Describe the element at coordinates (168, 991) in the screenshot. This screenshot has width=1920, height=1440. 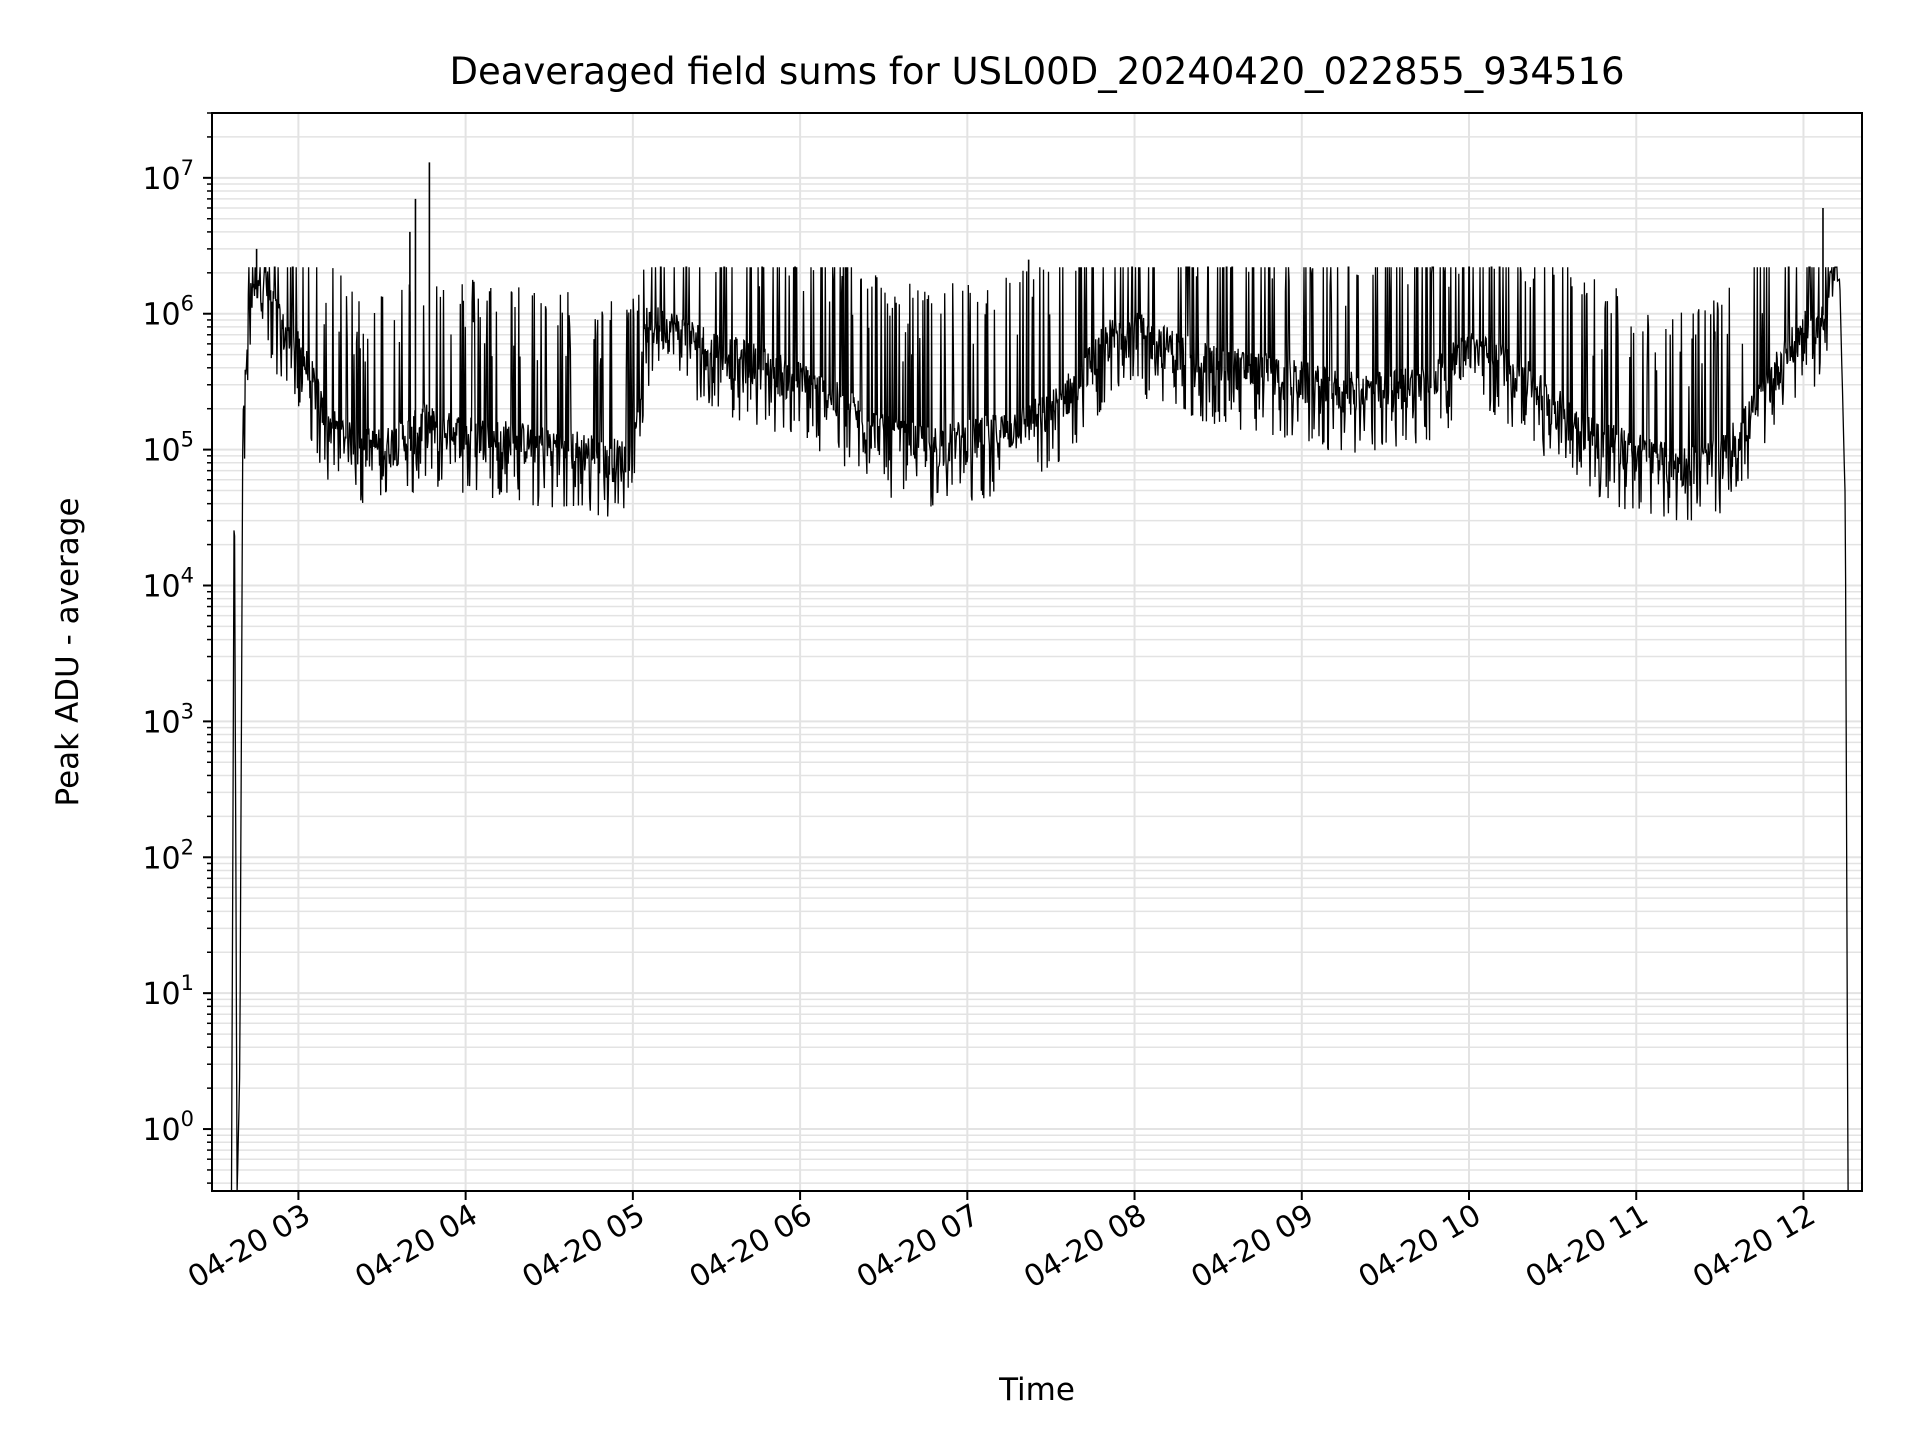
I see `y-tick-label: 10¹` at that location.